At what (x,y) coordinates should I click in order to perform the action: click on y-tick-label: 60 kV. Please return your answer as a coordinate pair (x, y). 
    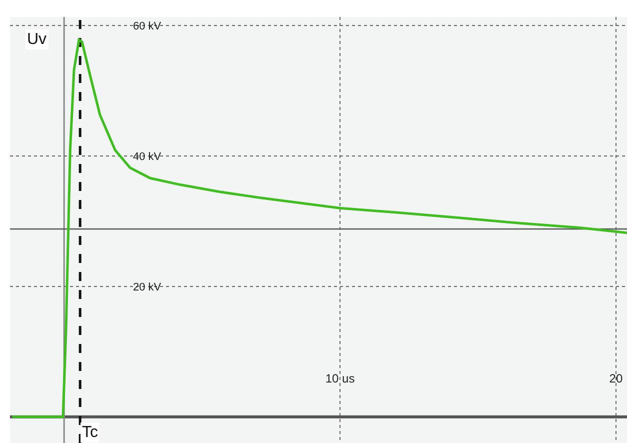
    Looking at the image, I should click on (147, 26).